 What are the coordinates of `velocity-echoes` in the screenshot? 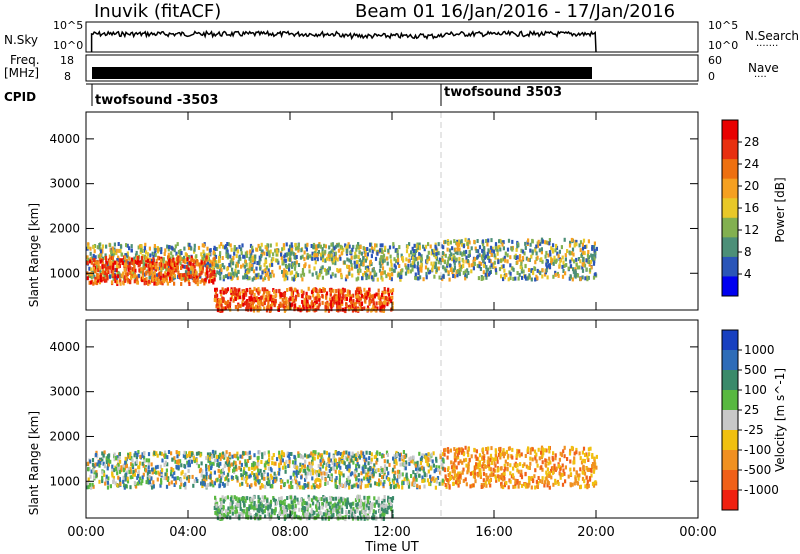 It's located at (342, 483).